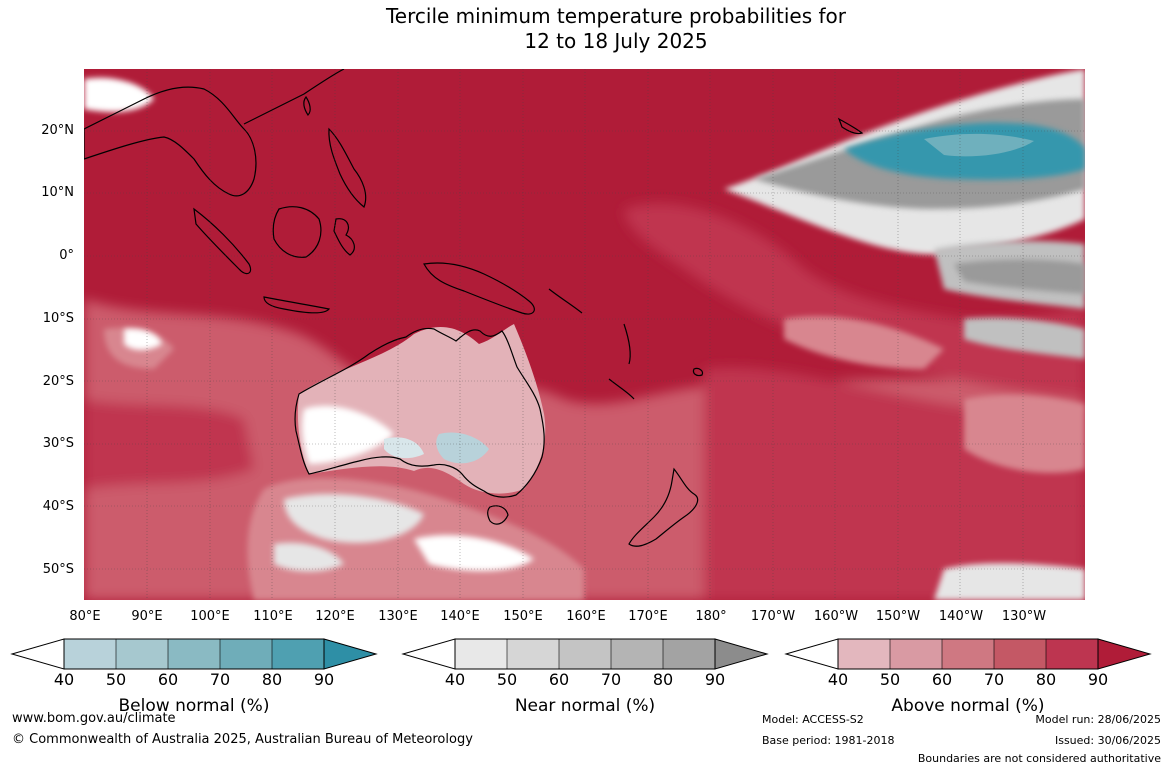 This screenshot has height=770, width=1173. What do you see at coordinates (836, 616) in the screenshot?
I see `lon-label-160w: 160°W` at bounding box center [836, 616].